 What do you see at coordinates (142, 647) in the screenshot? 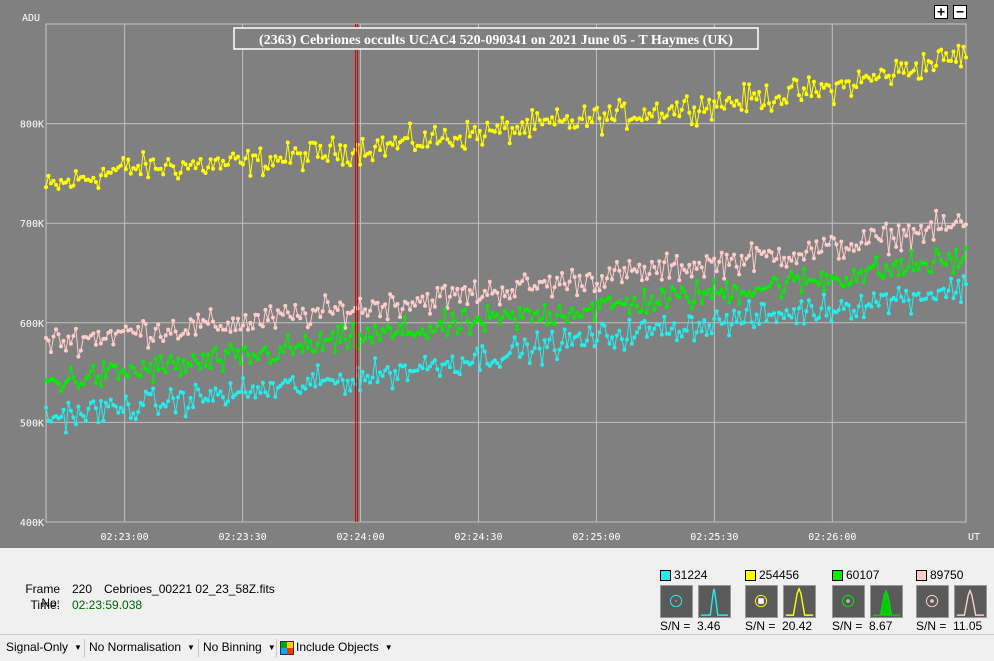
I see `normalisation-dropdown: No Normalisation ▼` at bounding box center [142, 647].